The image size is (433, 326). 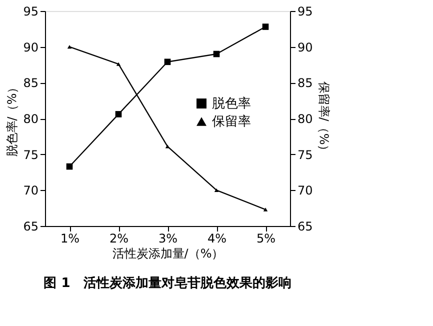 I want to click on x-tick-label: 4%, so click(x=217, y=239).